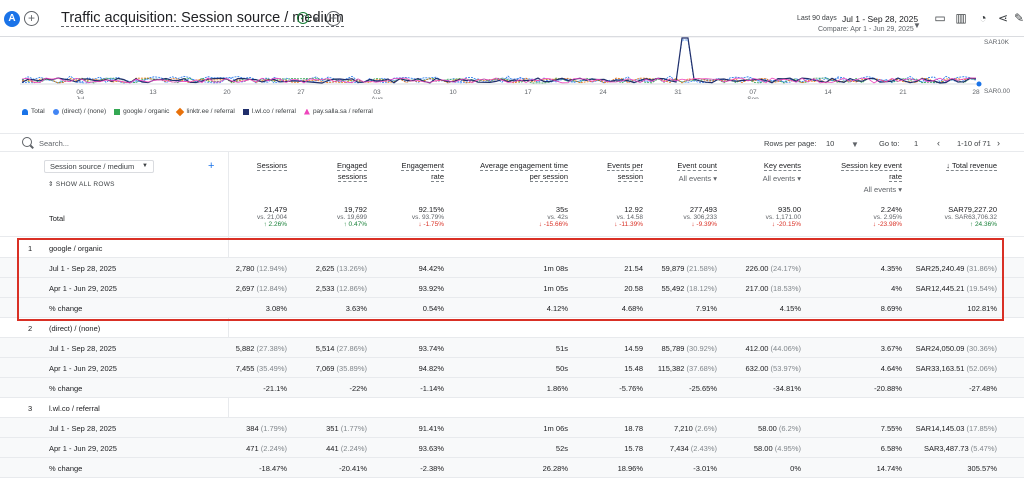 The height and width of the screenshot is (478, 1024). Describe the element at coordinates (333, 18) in the screenshot. I see `add-icon: +` at that location.